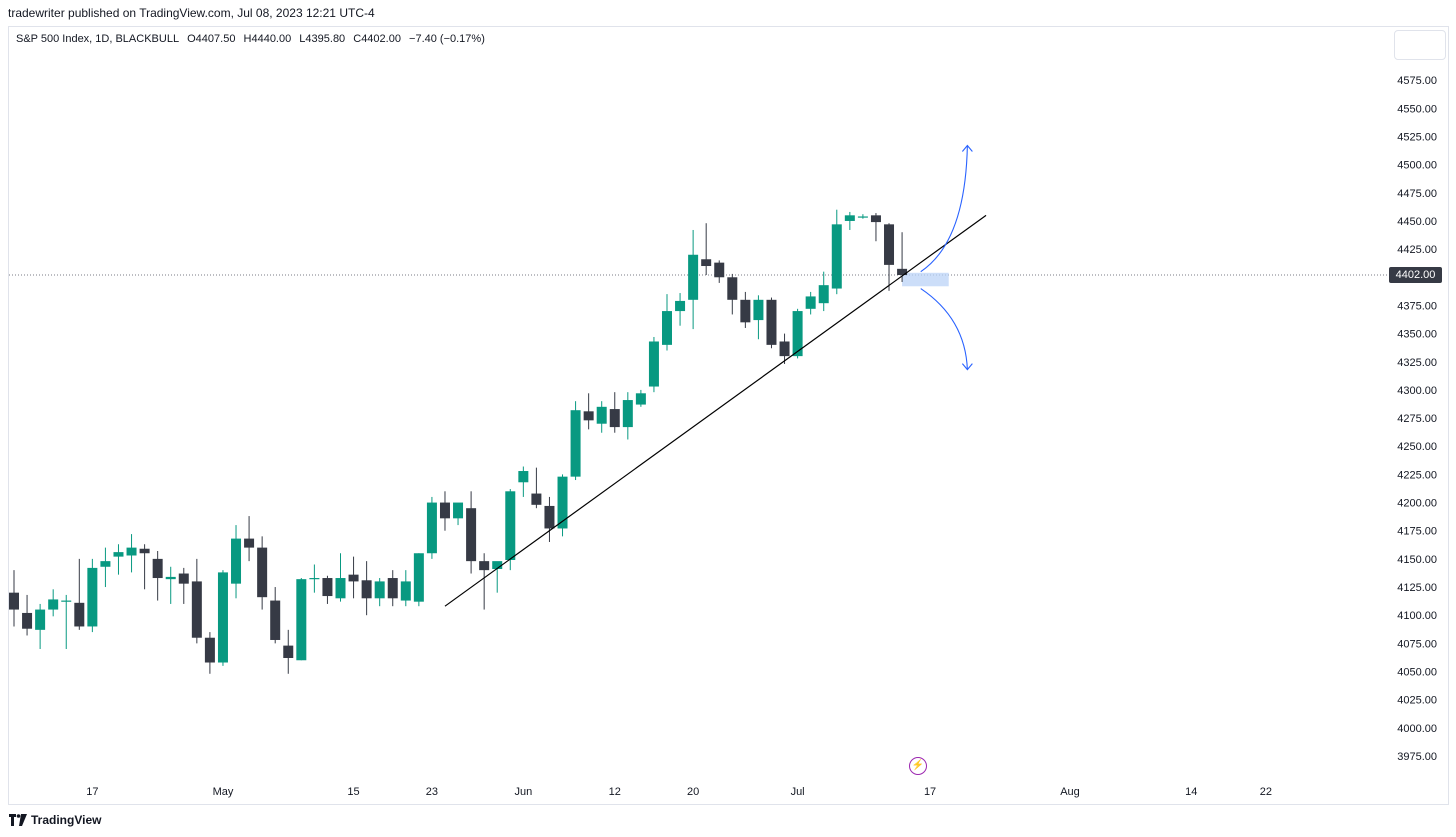 This screenshot has height=837, width=1456. Describe the element at coordinates (523, 792) in the screenshot. I see `x-tick-label: Jun` at that location.